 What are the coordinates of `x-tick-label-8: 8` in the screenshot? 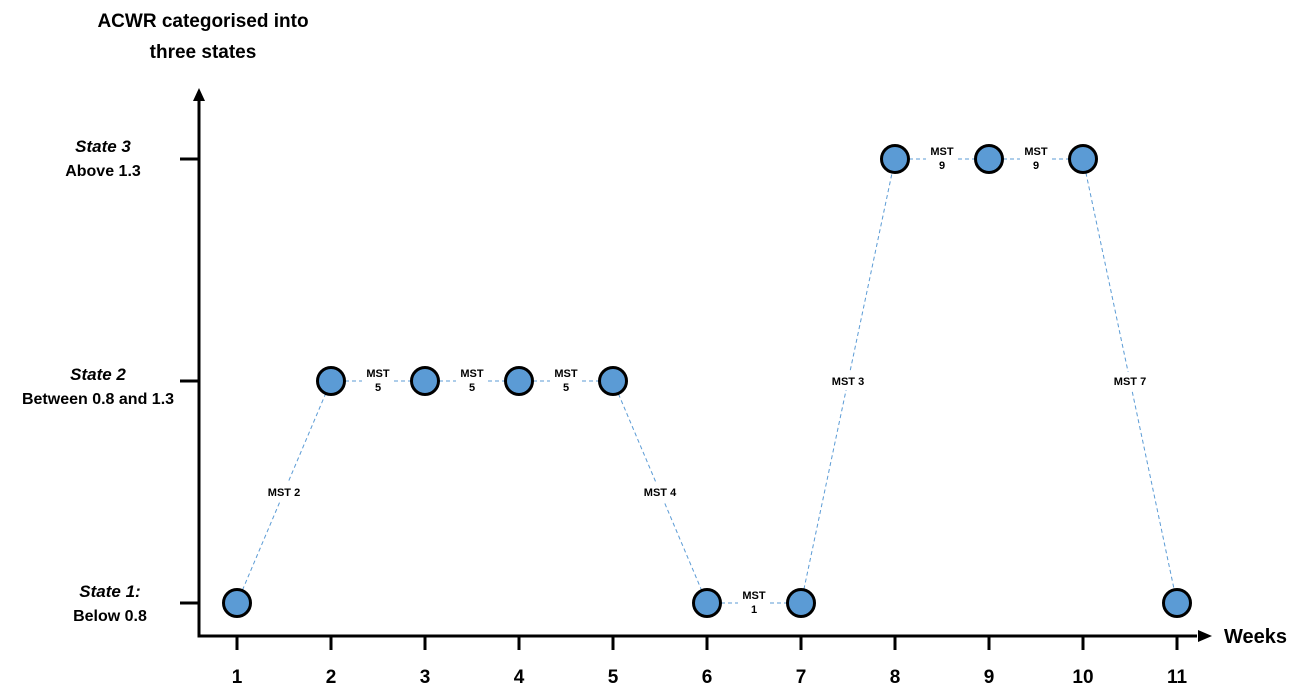 It's located at (895, 677).